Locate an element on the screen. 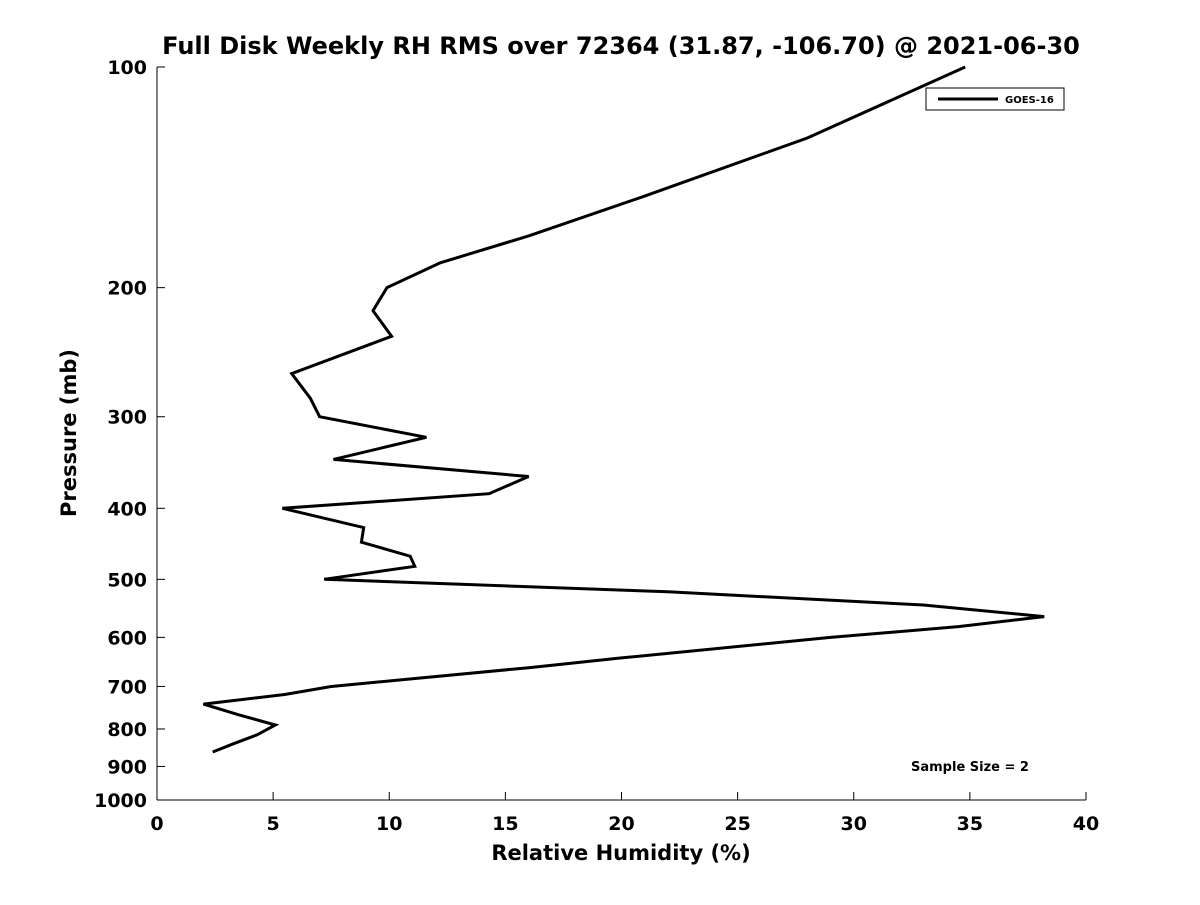 This screenshot has width=1200, height=905. y-tick-label: 700 is located at coordinates (127, 687).